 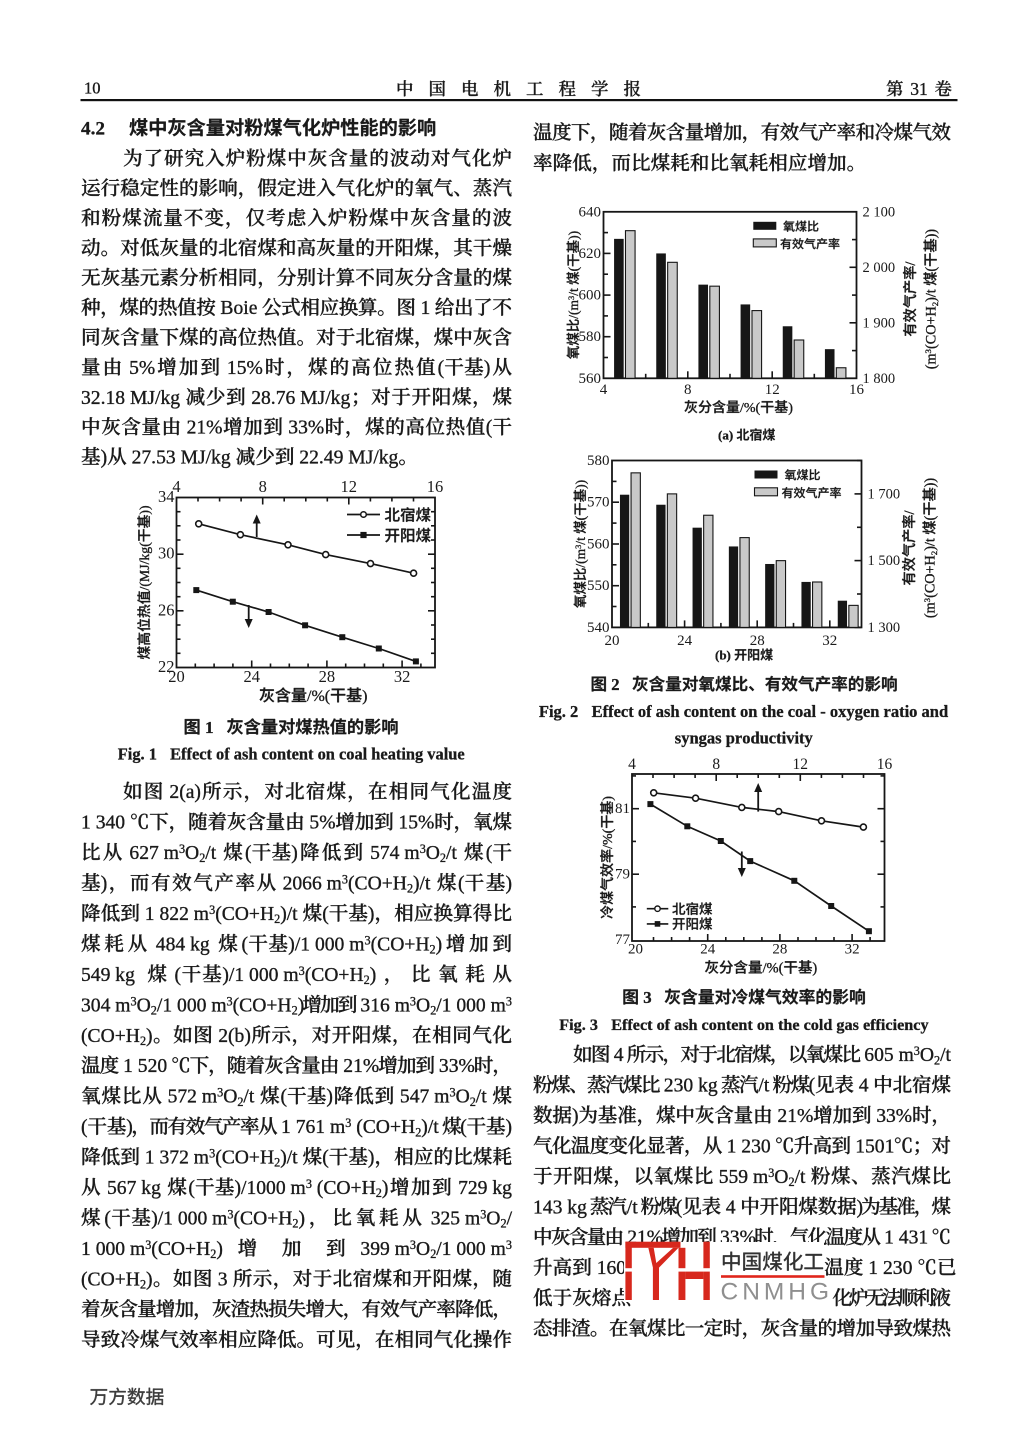 I want to click on svg-text: 620, so click(x=590, y=254).